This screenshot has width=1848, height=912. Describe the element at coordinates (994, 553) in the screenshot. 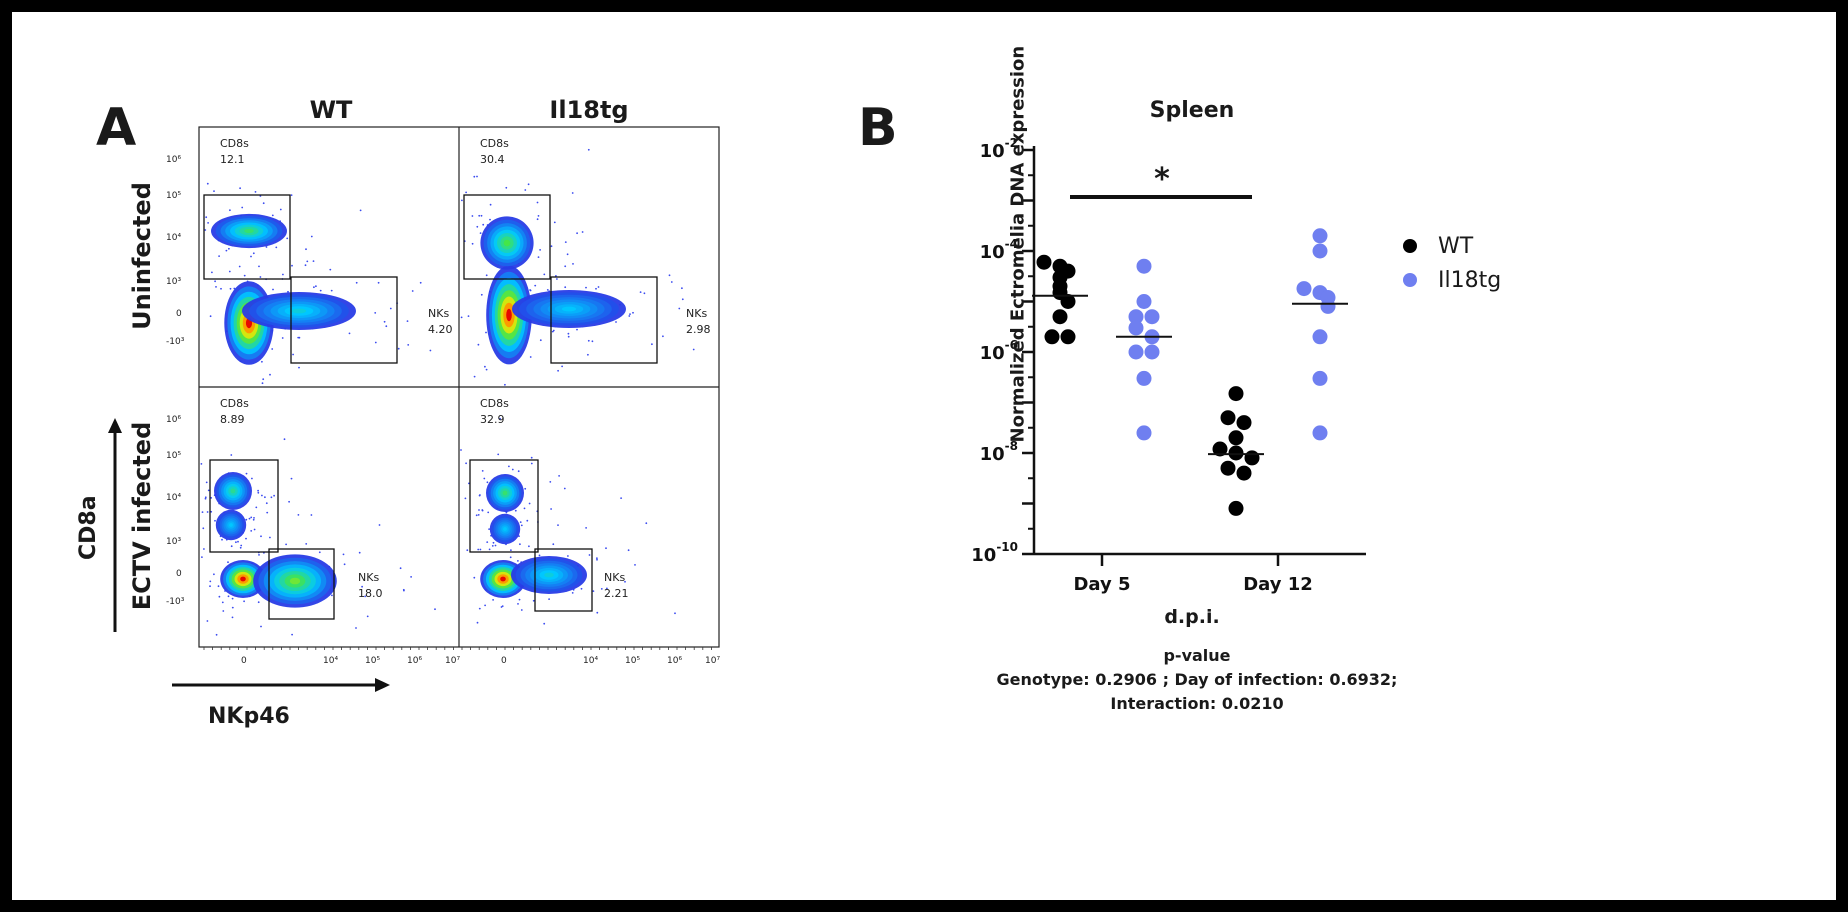

I see `y-tick-label: 10-10` at that location.